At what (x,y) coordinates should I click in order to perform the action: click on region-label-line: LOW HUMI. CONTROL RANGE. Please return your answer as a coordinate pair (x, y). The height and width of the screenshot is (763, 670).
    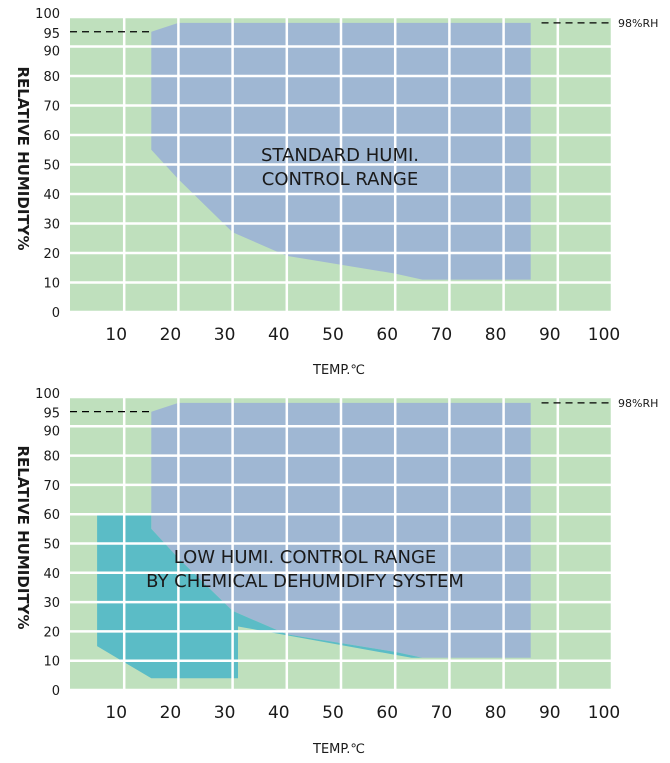
    Looking at the image, I should click on (305, 557).